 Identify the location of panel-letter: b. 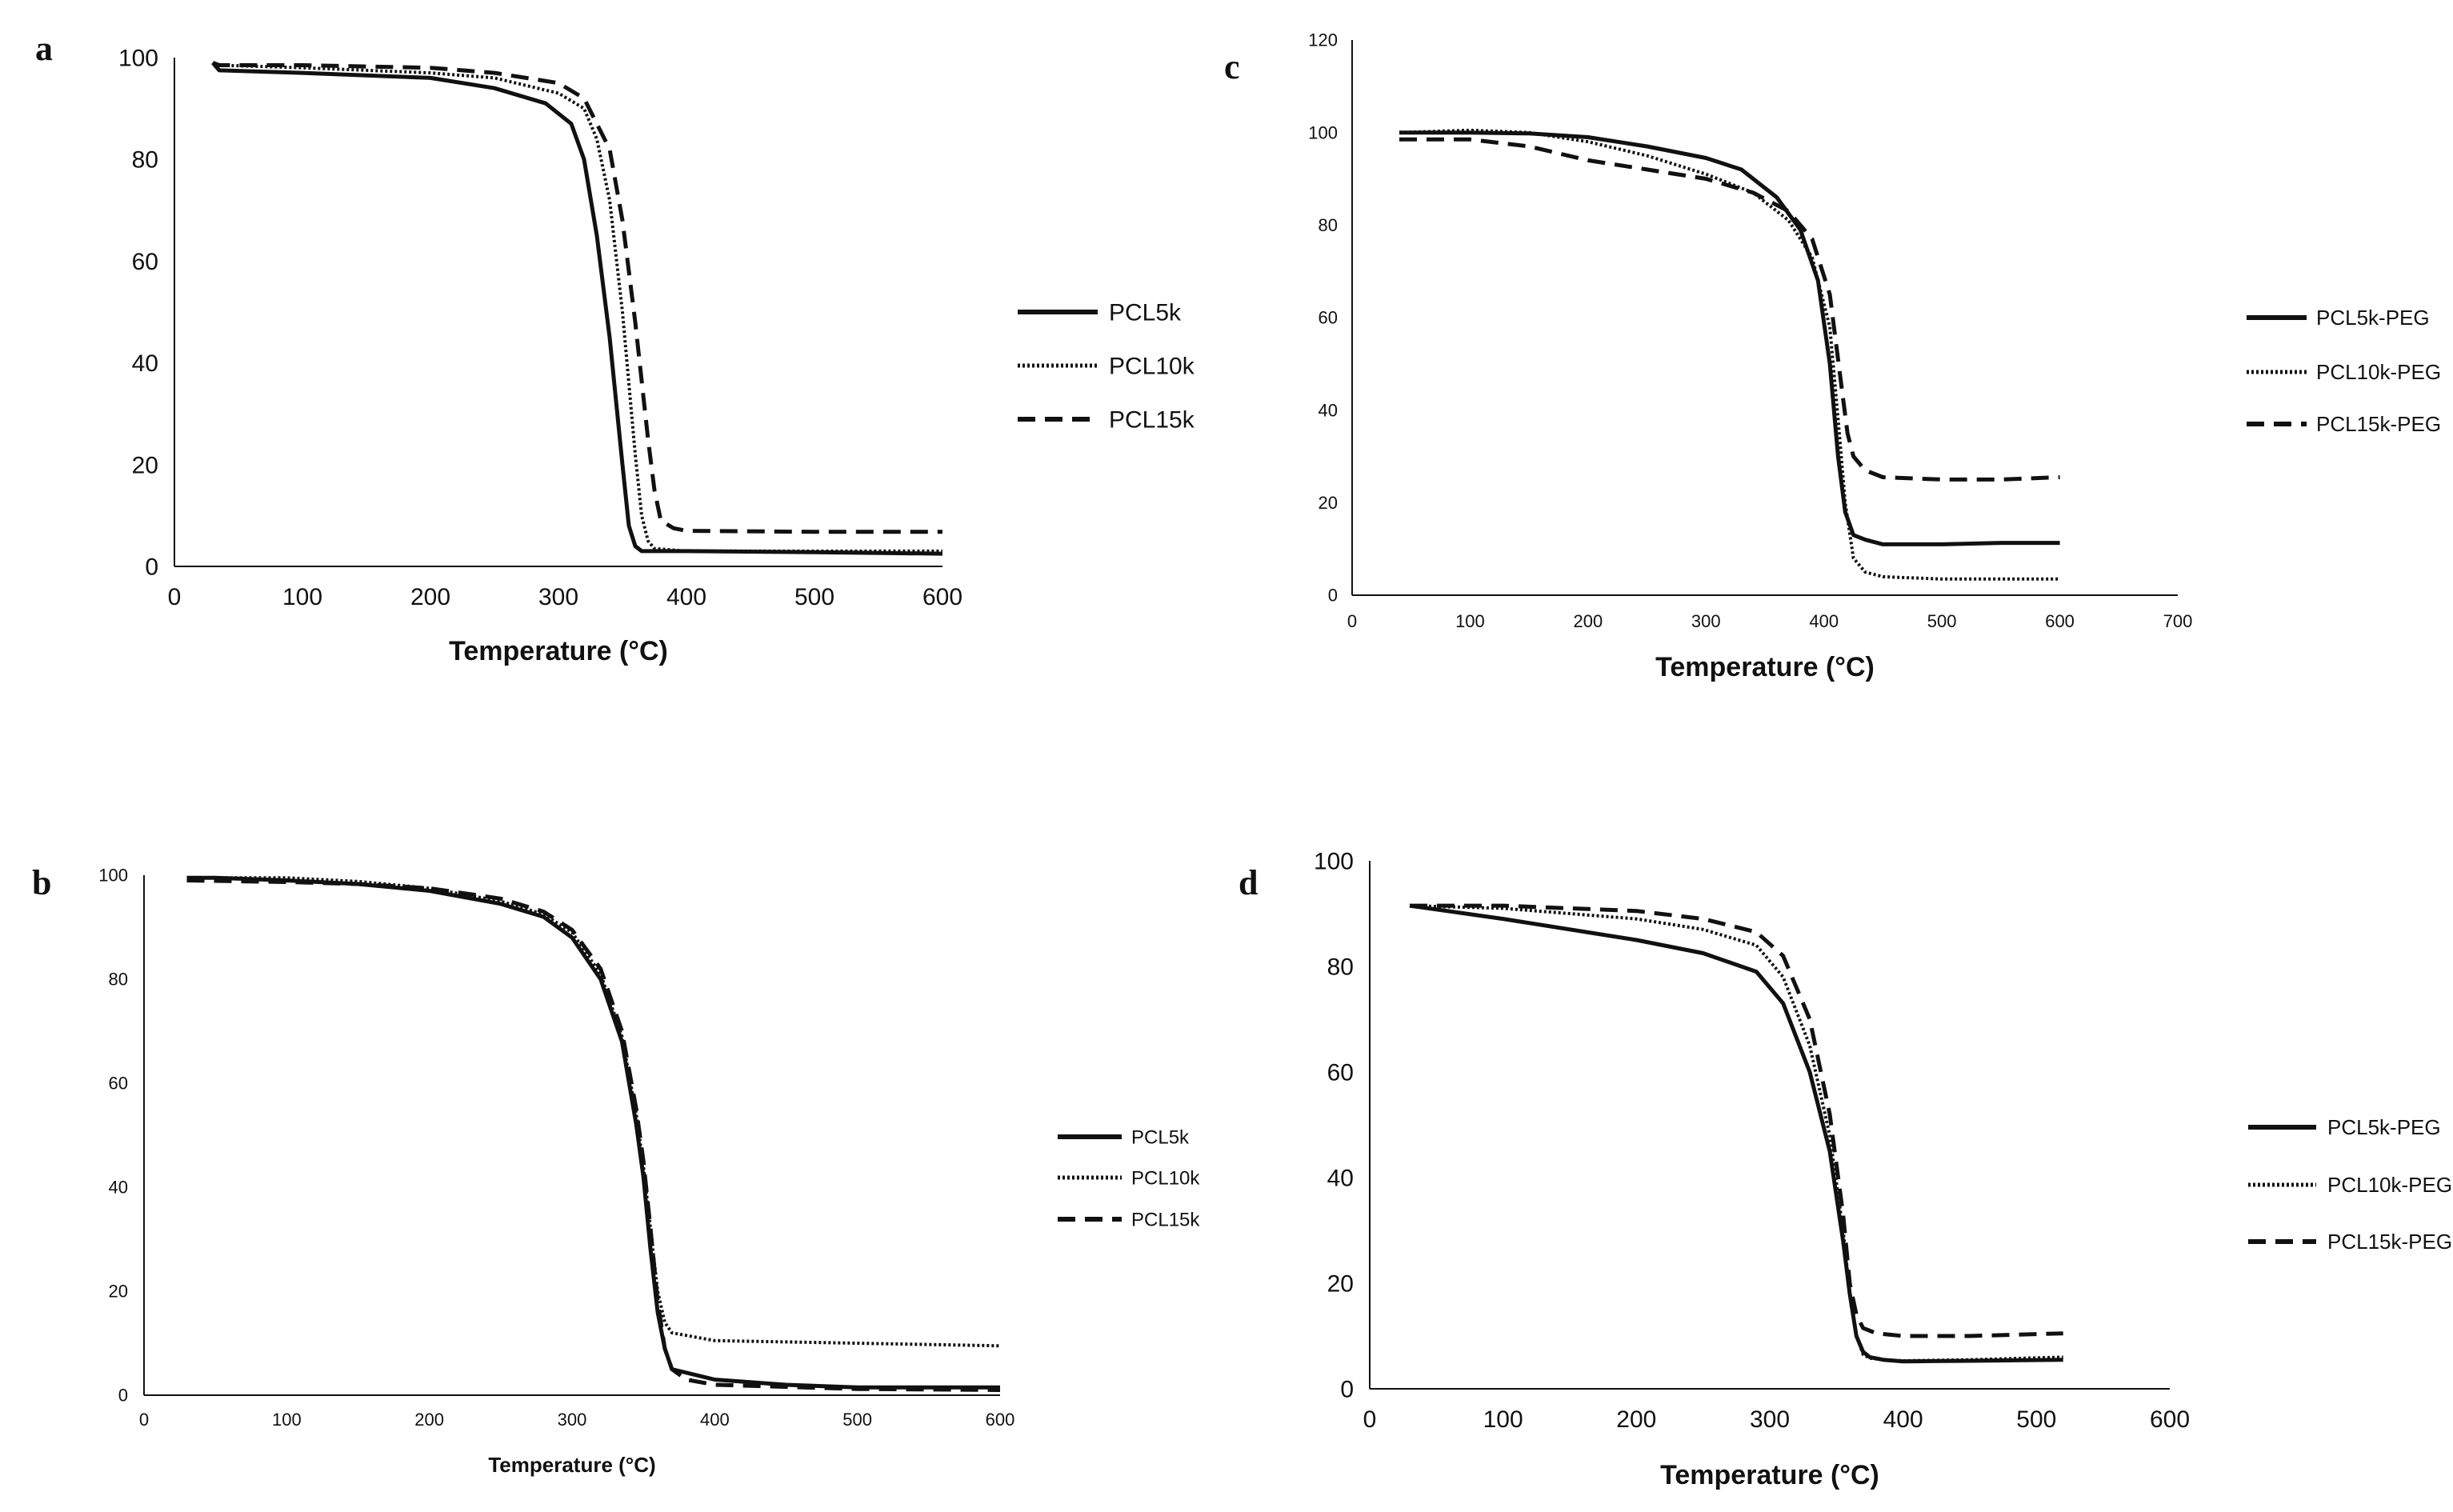
(41, 882).